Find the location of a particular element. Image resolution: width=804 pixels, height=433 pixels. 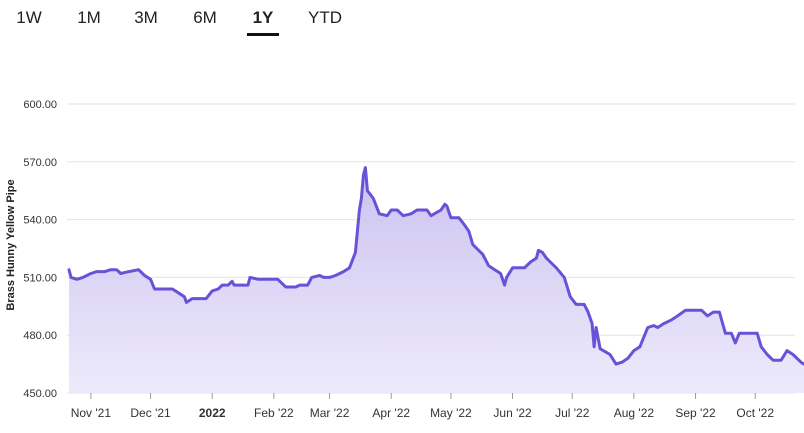

x-tick-label: Dec '21 is located at coordinates (150, 413).